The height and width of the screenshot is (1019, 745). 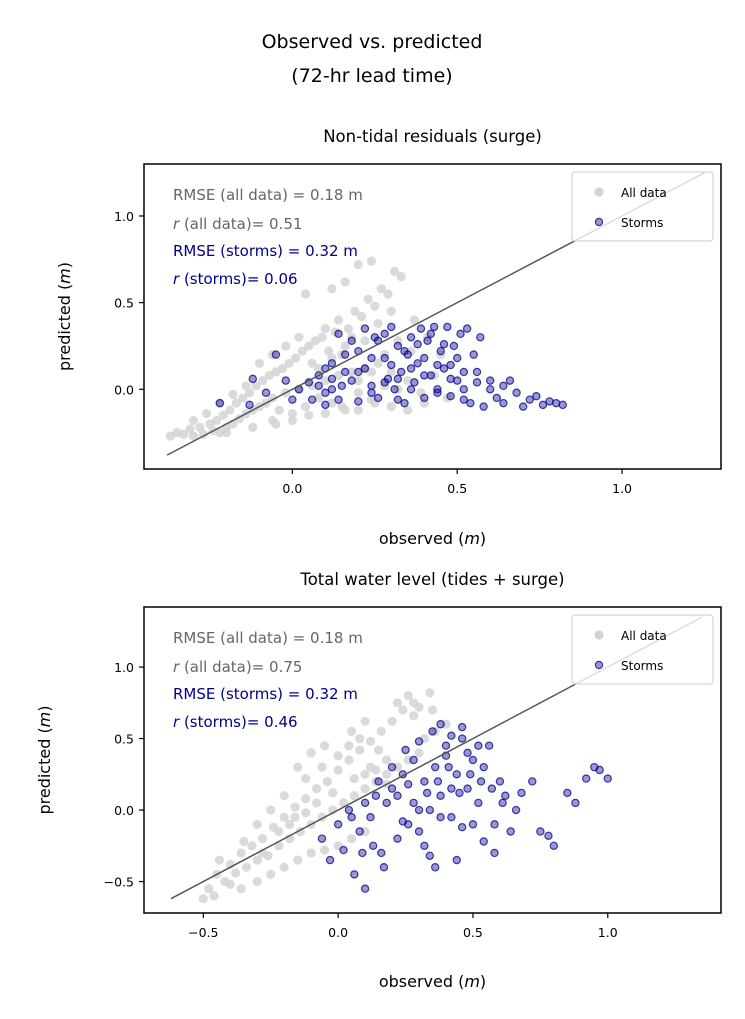 I want to click on rmse-all-text: RMSE (all data) = 0.18 m, so click(x=268, y=638).